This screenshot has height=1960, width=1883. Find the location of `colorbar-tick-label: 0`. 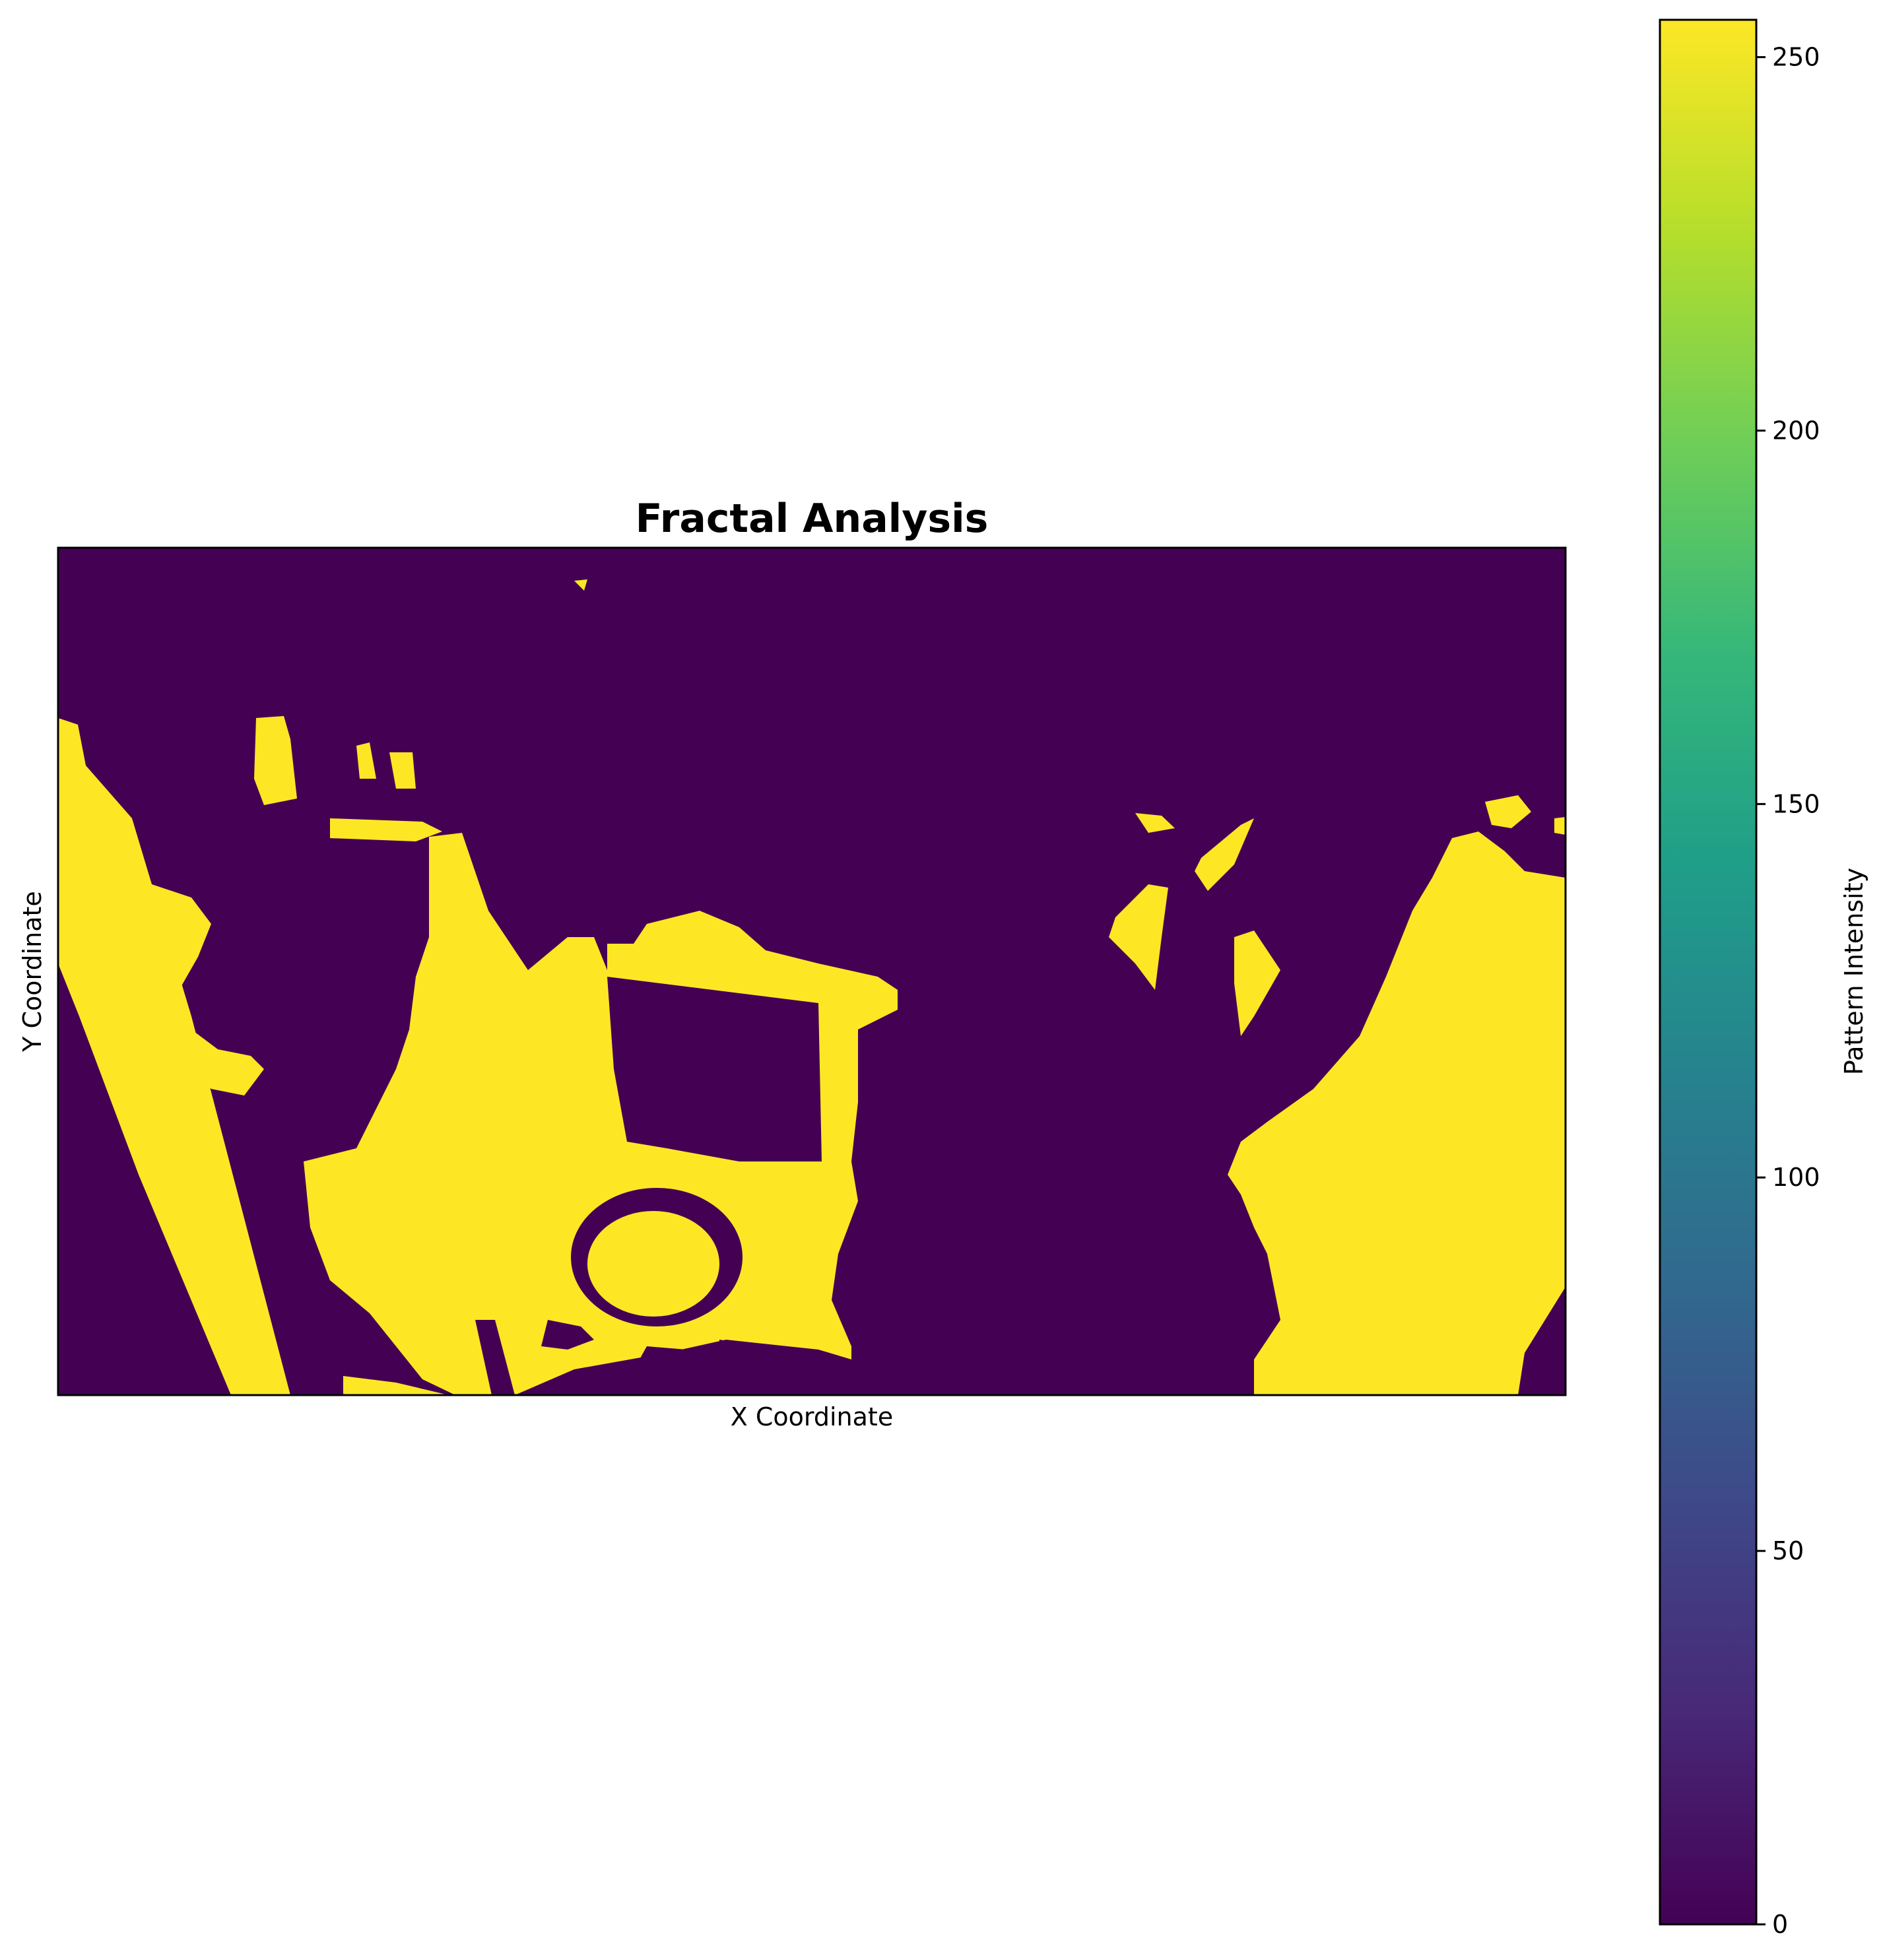

colorbar-tick-label: 0 is located at coordinates (1780, 1924).